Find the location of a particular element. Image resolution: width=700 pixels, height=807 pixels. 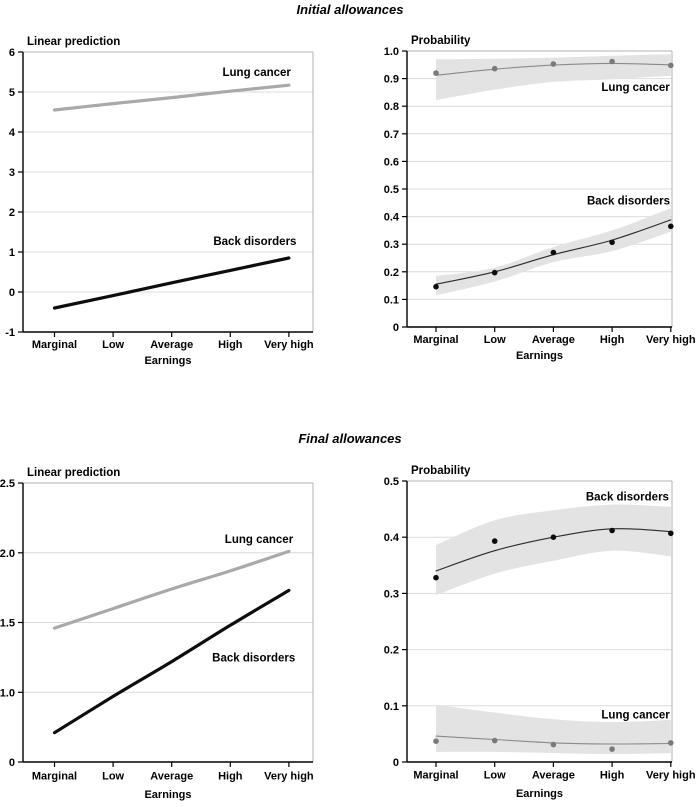

back-disorders-confidence-band is located at coordinates (553, 550).